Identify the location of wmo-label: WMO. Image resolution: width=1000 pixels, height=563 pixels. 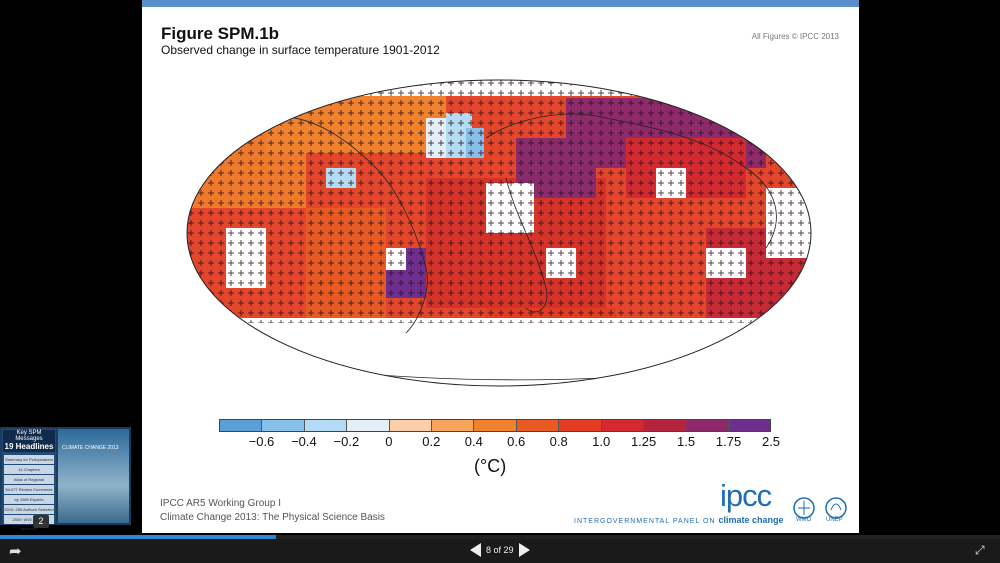
(804, 520).